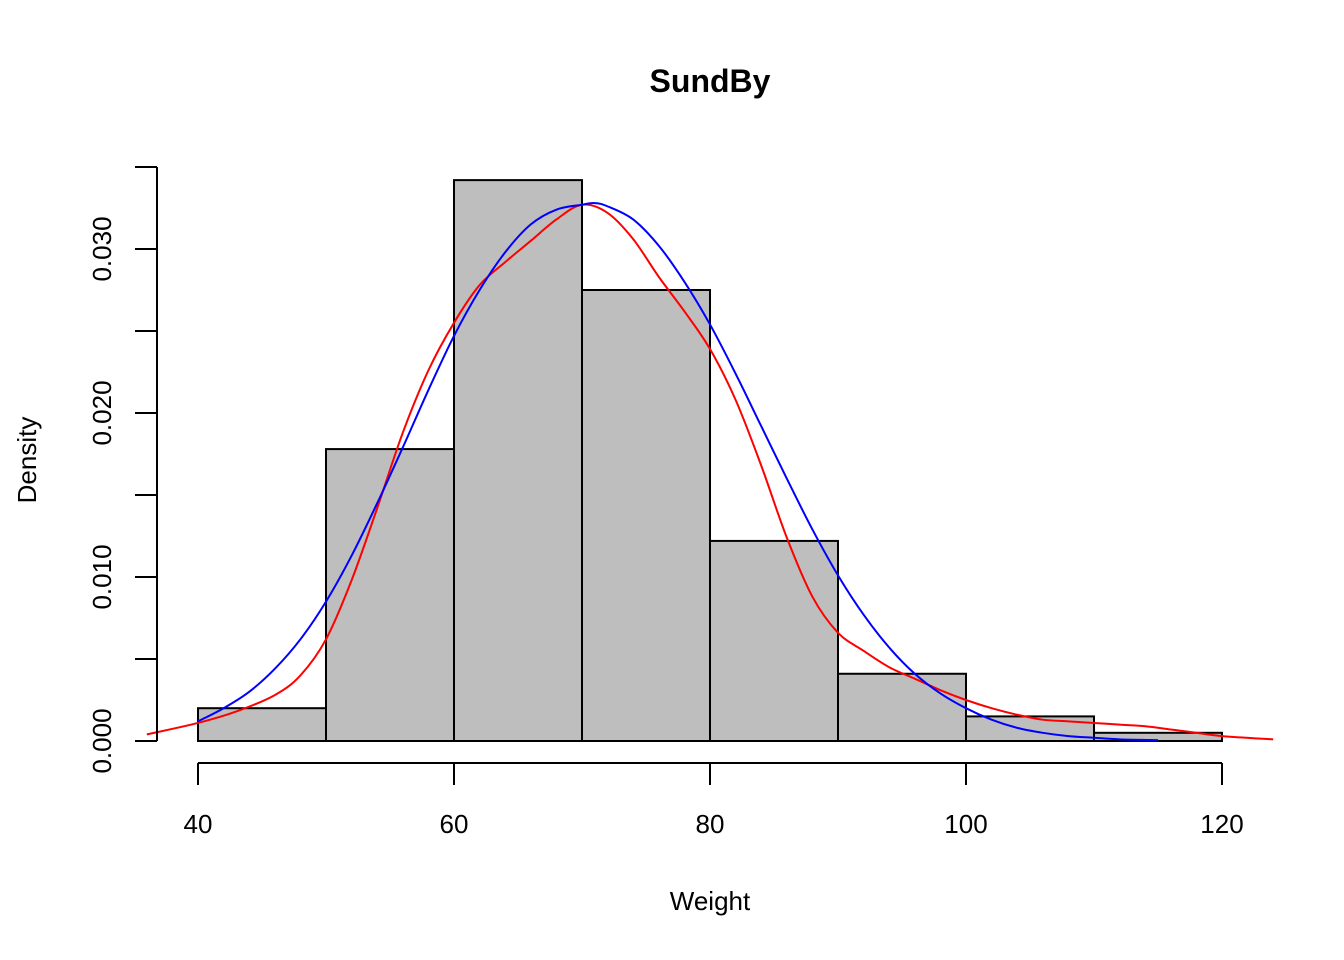  Describe the element at coordinates (714, 800) in the screenshot. I see `x-axis: 40 60 80 100 120` at that location.